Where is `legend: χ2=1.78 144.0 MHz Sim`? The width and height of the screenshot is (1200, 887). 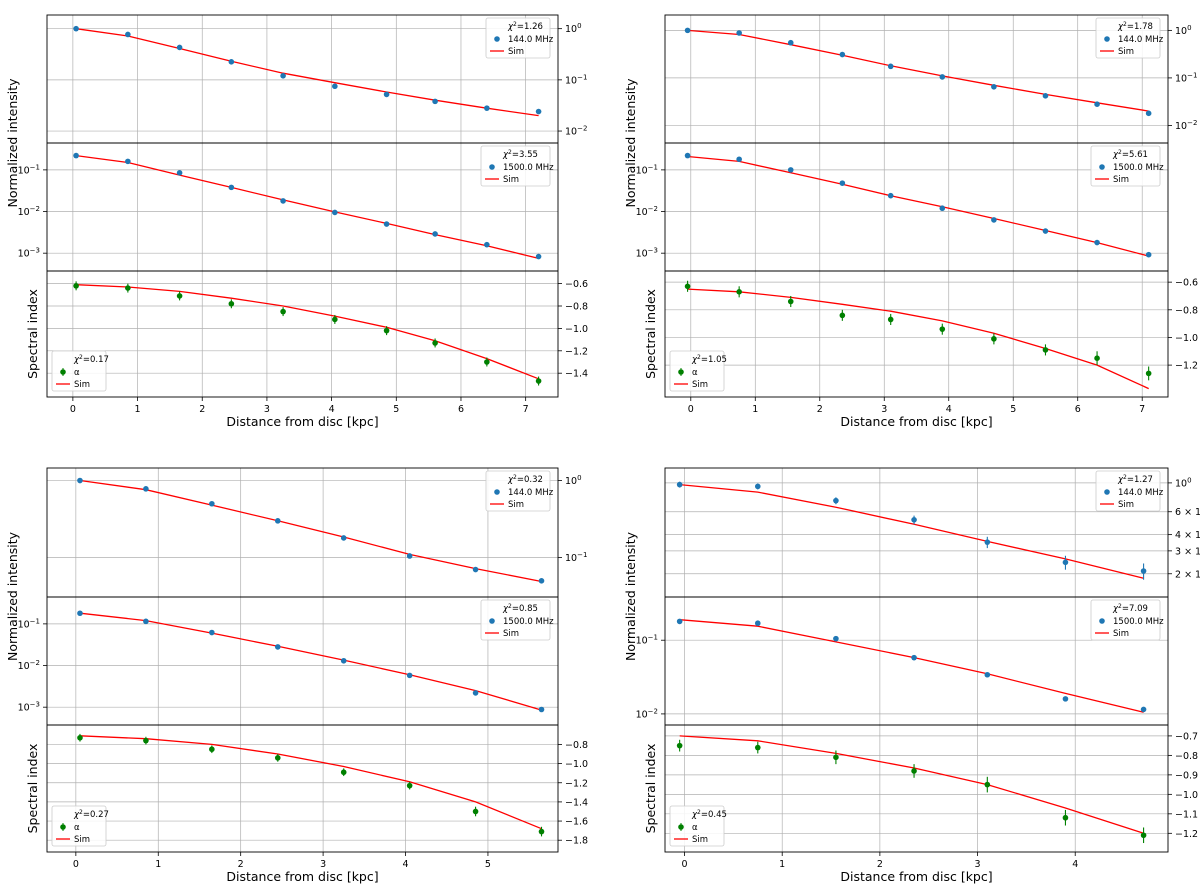 legend: χ2=1.78 144.0 MHz Sim is located at coordinates (1129, 38).